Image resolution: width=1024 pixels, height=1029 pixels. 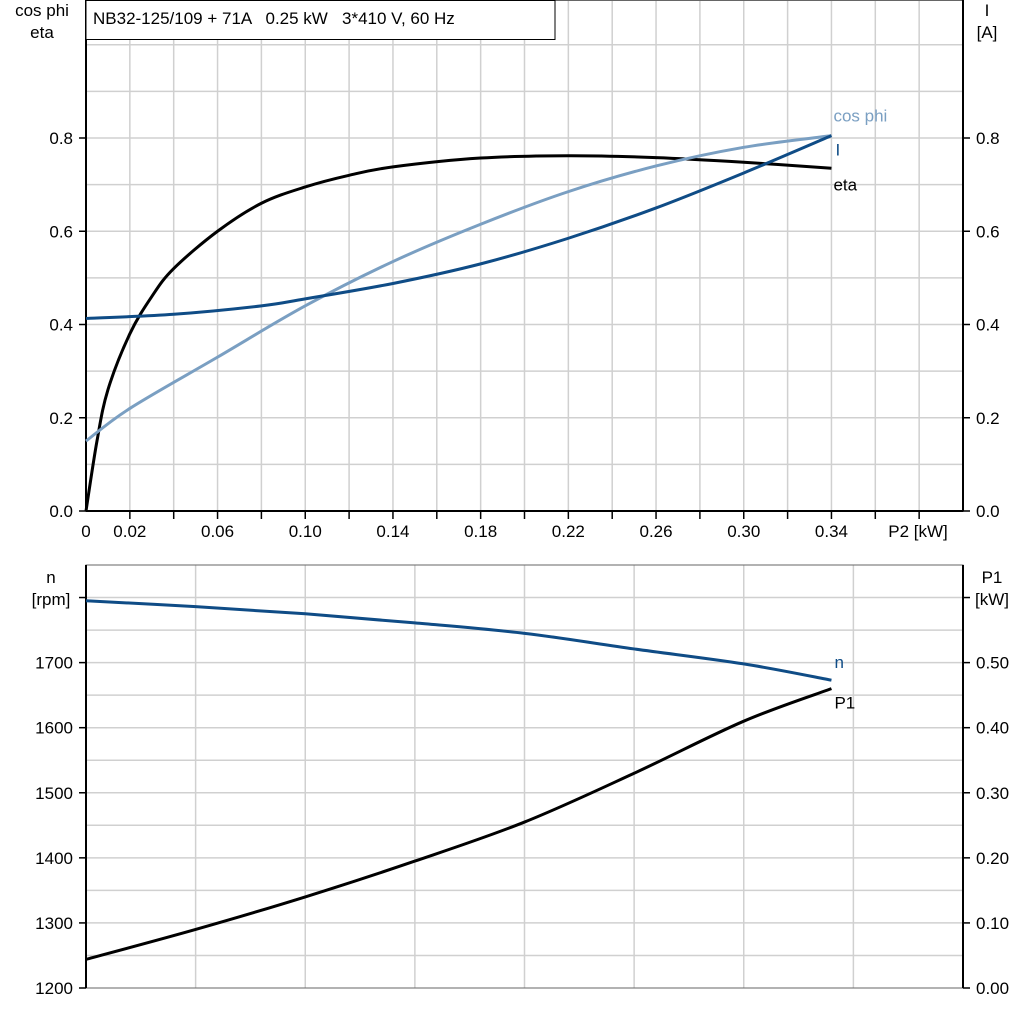 What do you see at coordinates (50, 577) in the screenshot?
I see `bottom-y-left-label-1: n` at bounding box center [50, 577].